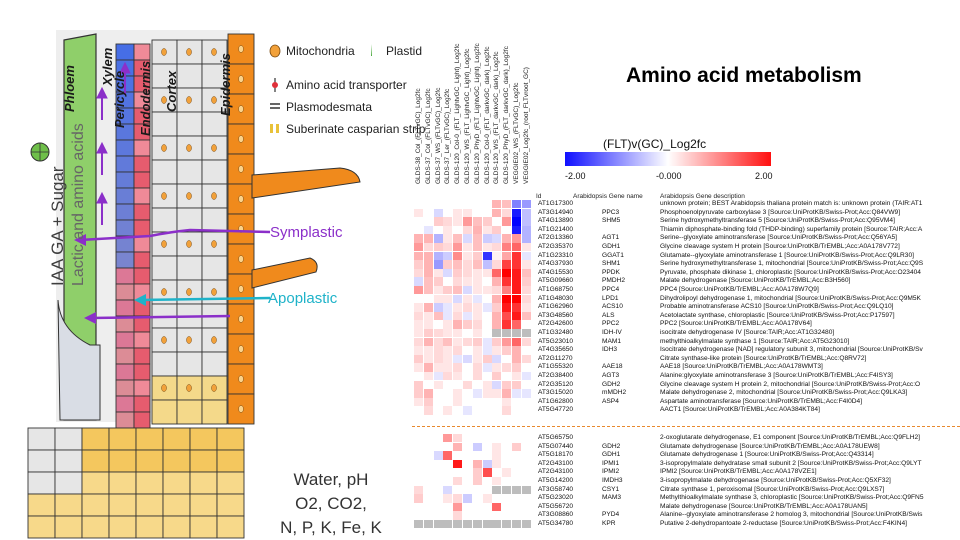 The image size is (960, 540). I want to click on endodermis-label: Endodermis, so click(145, 98).